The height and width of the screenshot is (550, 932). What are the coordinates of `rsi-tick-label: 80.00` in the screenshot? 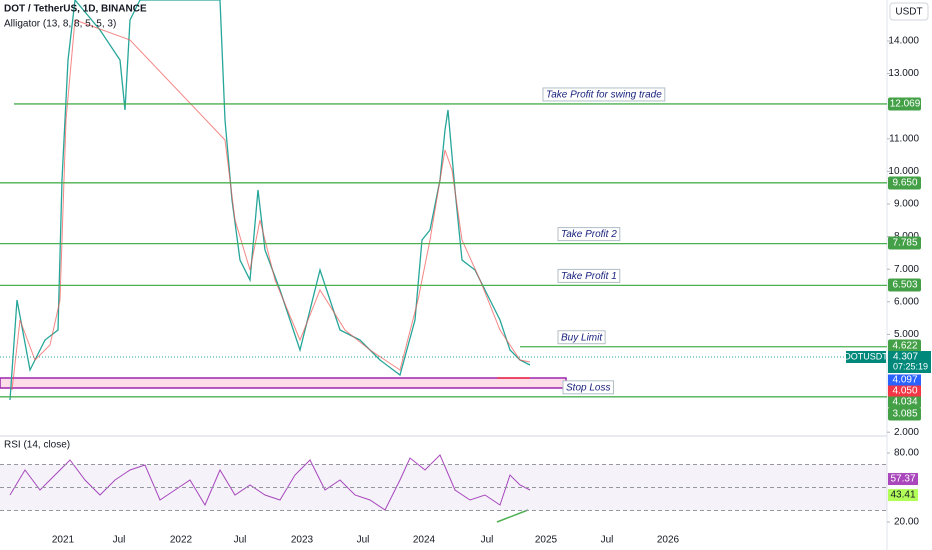 It's located at (906, 453).